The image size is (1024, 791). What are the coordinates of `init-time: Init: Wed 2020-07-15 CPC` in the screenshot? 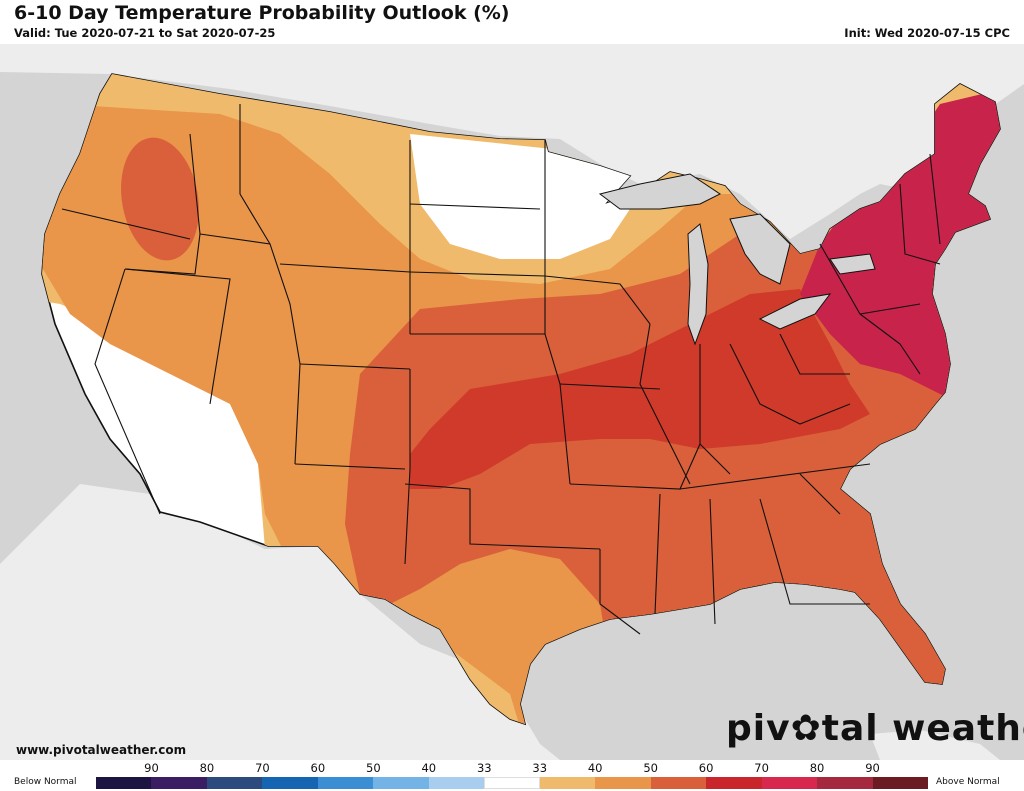 It's located at (927, 33).